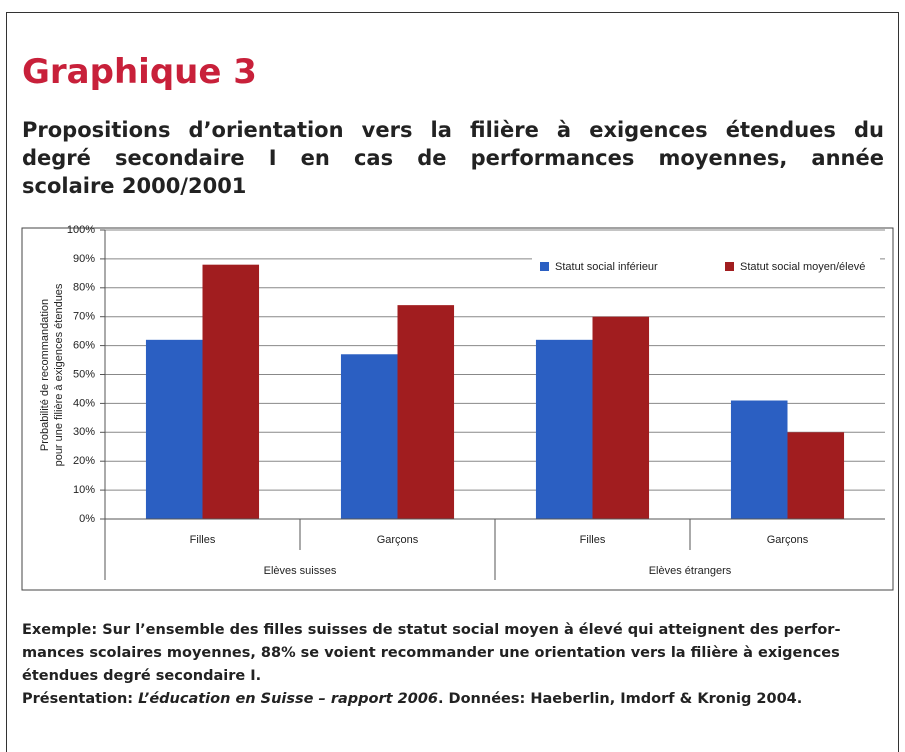  I want to click on source-title: L’éducation en Suisse – rapport 2006, so click(288, 699).